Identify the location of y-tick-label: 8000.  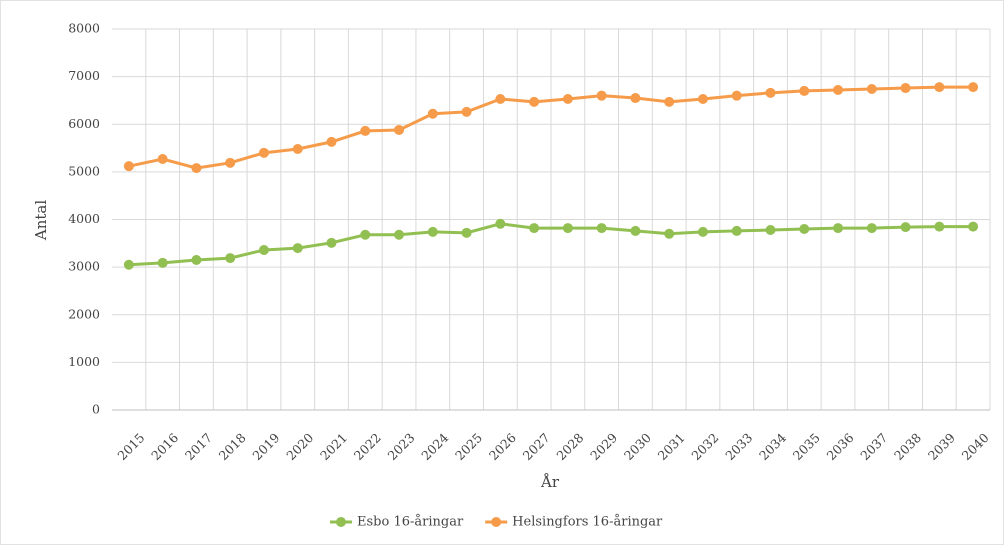
(84, 28).